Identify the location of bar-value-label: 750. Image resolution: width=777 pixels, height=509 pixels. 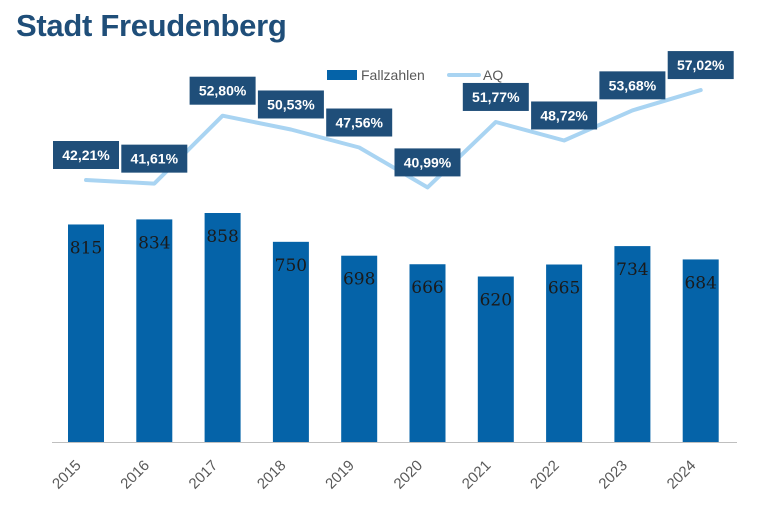
(291, 266).